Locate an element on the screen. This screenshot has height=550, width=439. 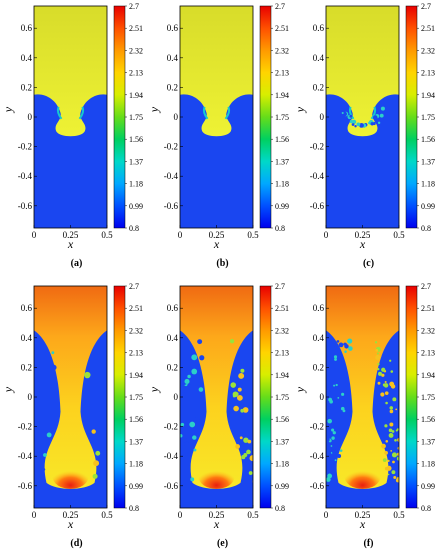
panel-caption: (d) is located at coordinates (76, 543).